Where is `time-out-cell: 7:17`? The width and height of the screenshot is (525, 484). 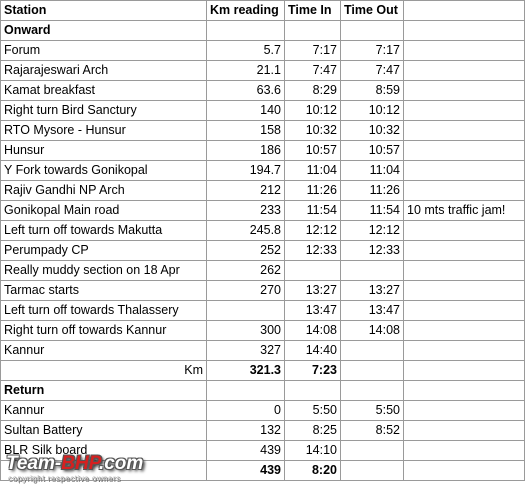 time-out-cell: 7:17 is located at coordinates (372, 50).